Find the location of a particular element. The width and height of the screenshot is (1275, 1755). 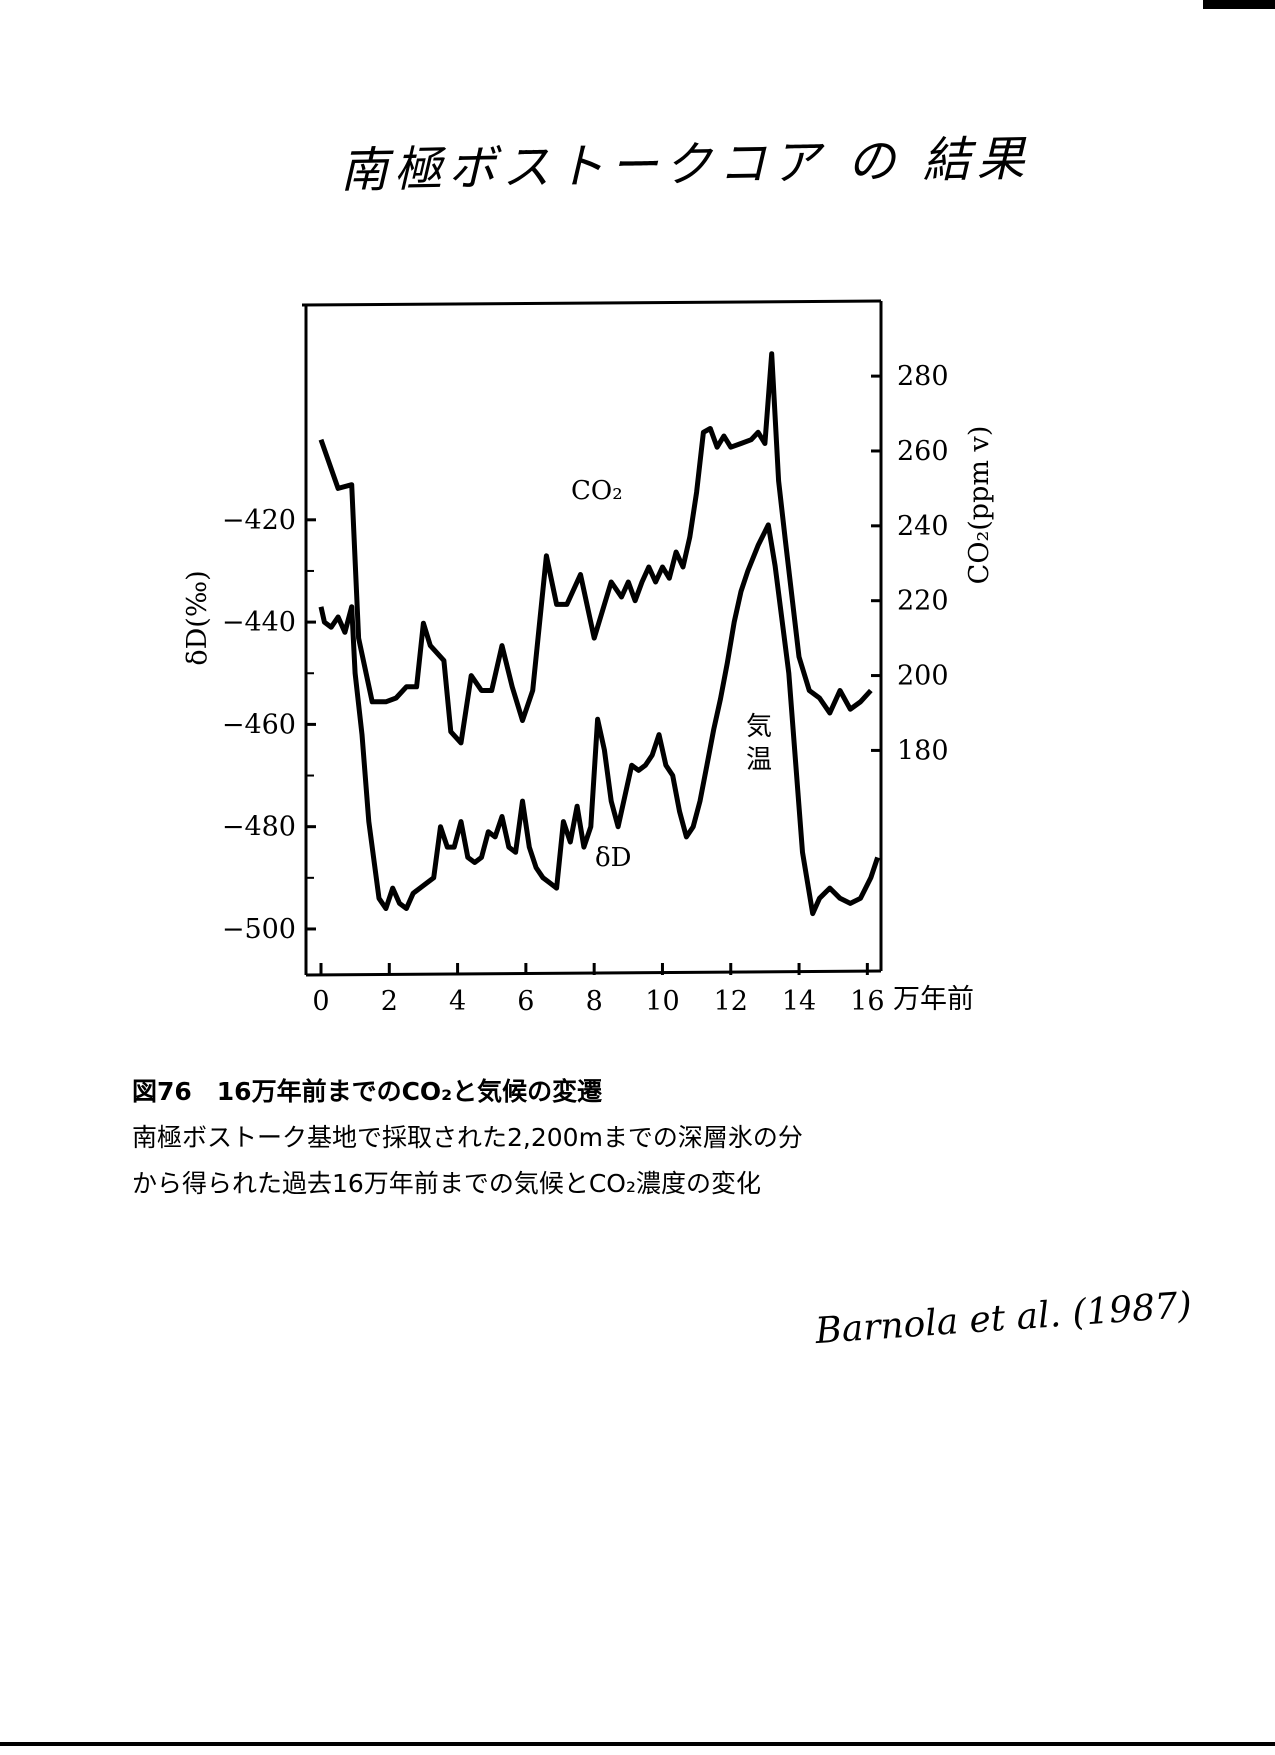

left-tick-label-0: −420 is located at coordinates (259, 520).